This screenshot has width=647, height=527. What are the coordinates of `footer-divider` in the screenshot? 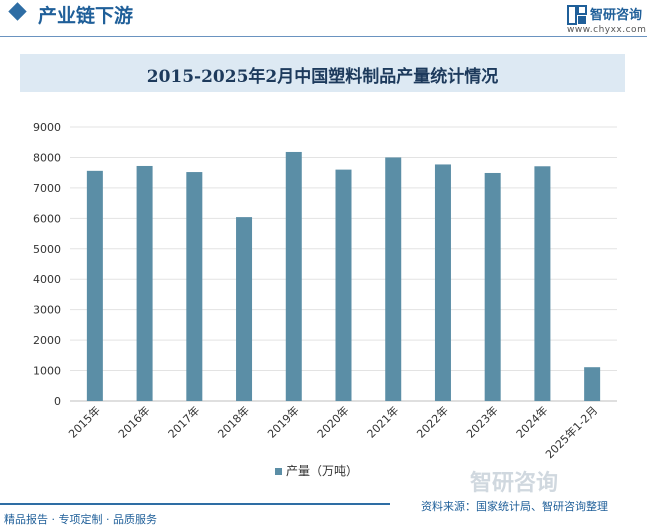 It's located at (195, 504).